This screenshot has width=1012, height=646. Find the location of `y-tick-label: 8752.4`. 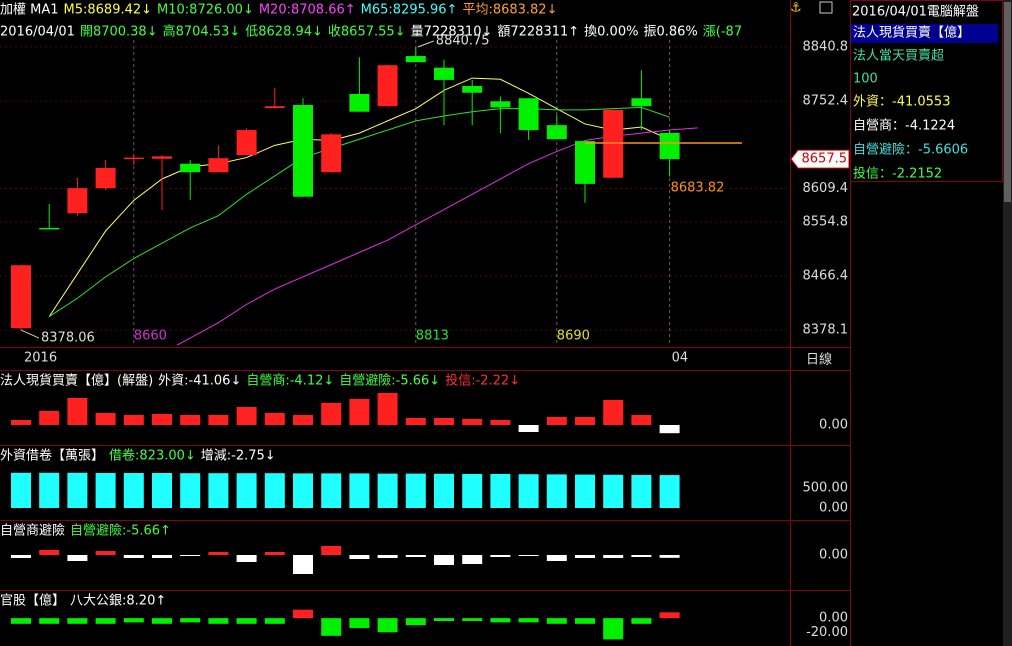

y-tick-label: 8752.4 is located at coordinates (826, 101).